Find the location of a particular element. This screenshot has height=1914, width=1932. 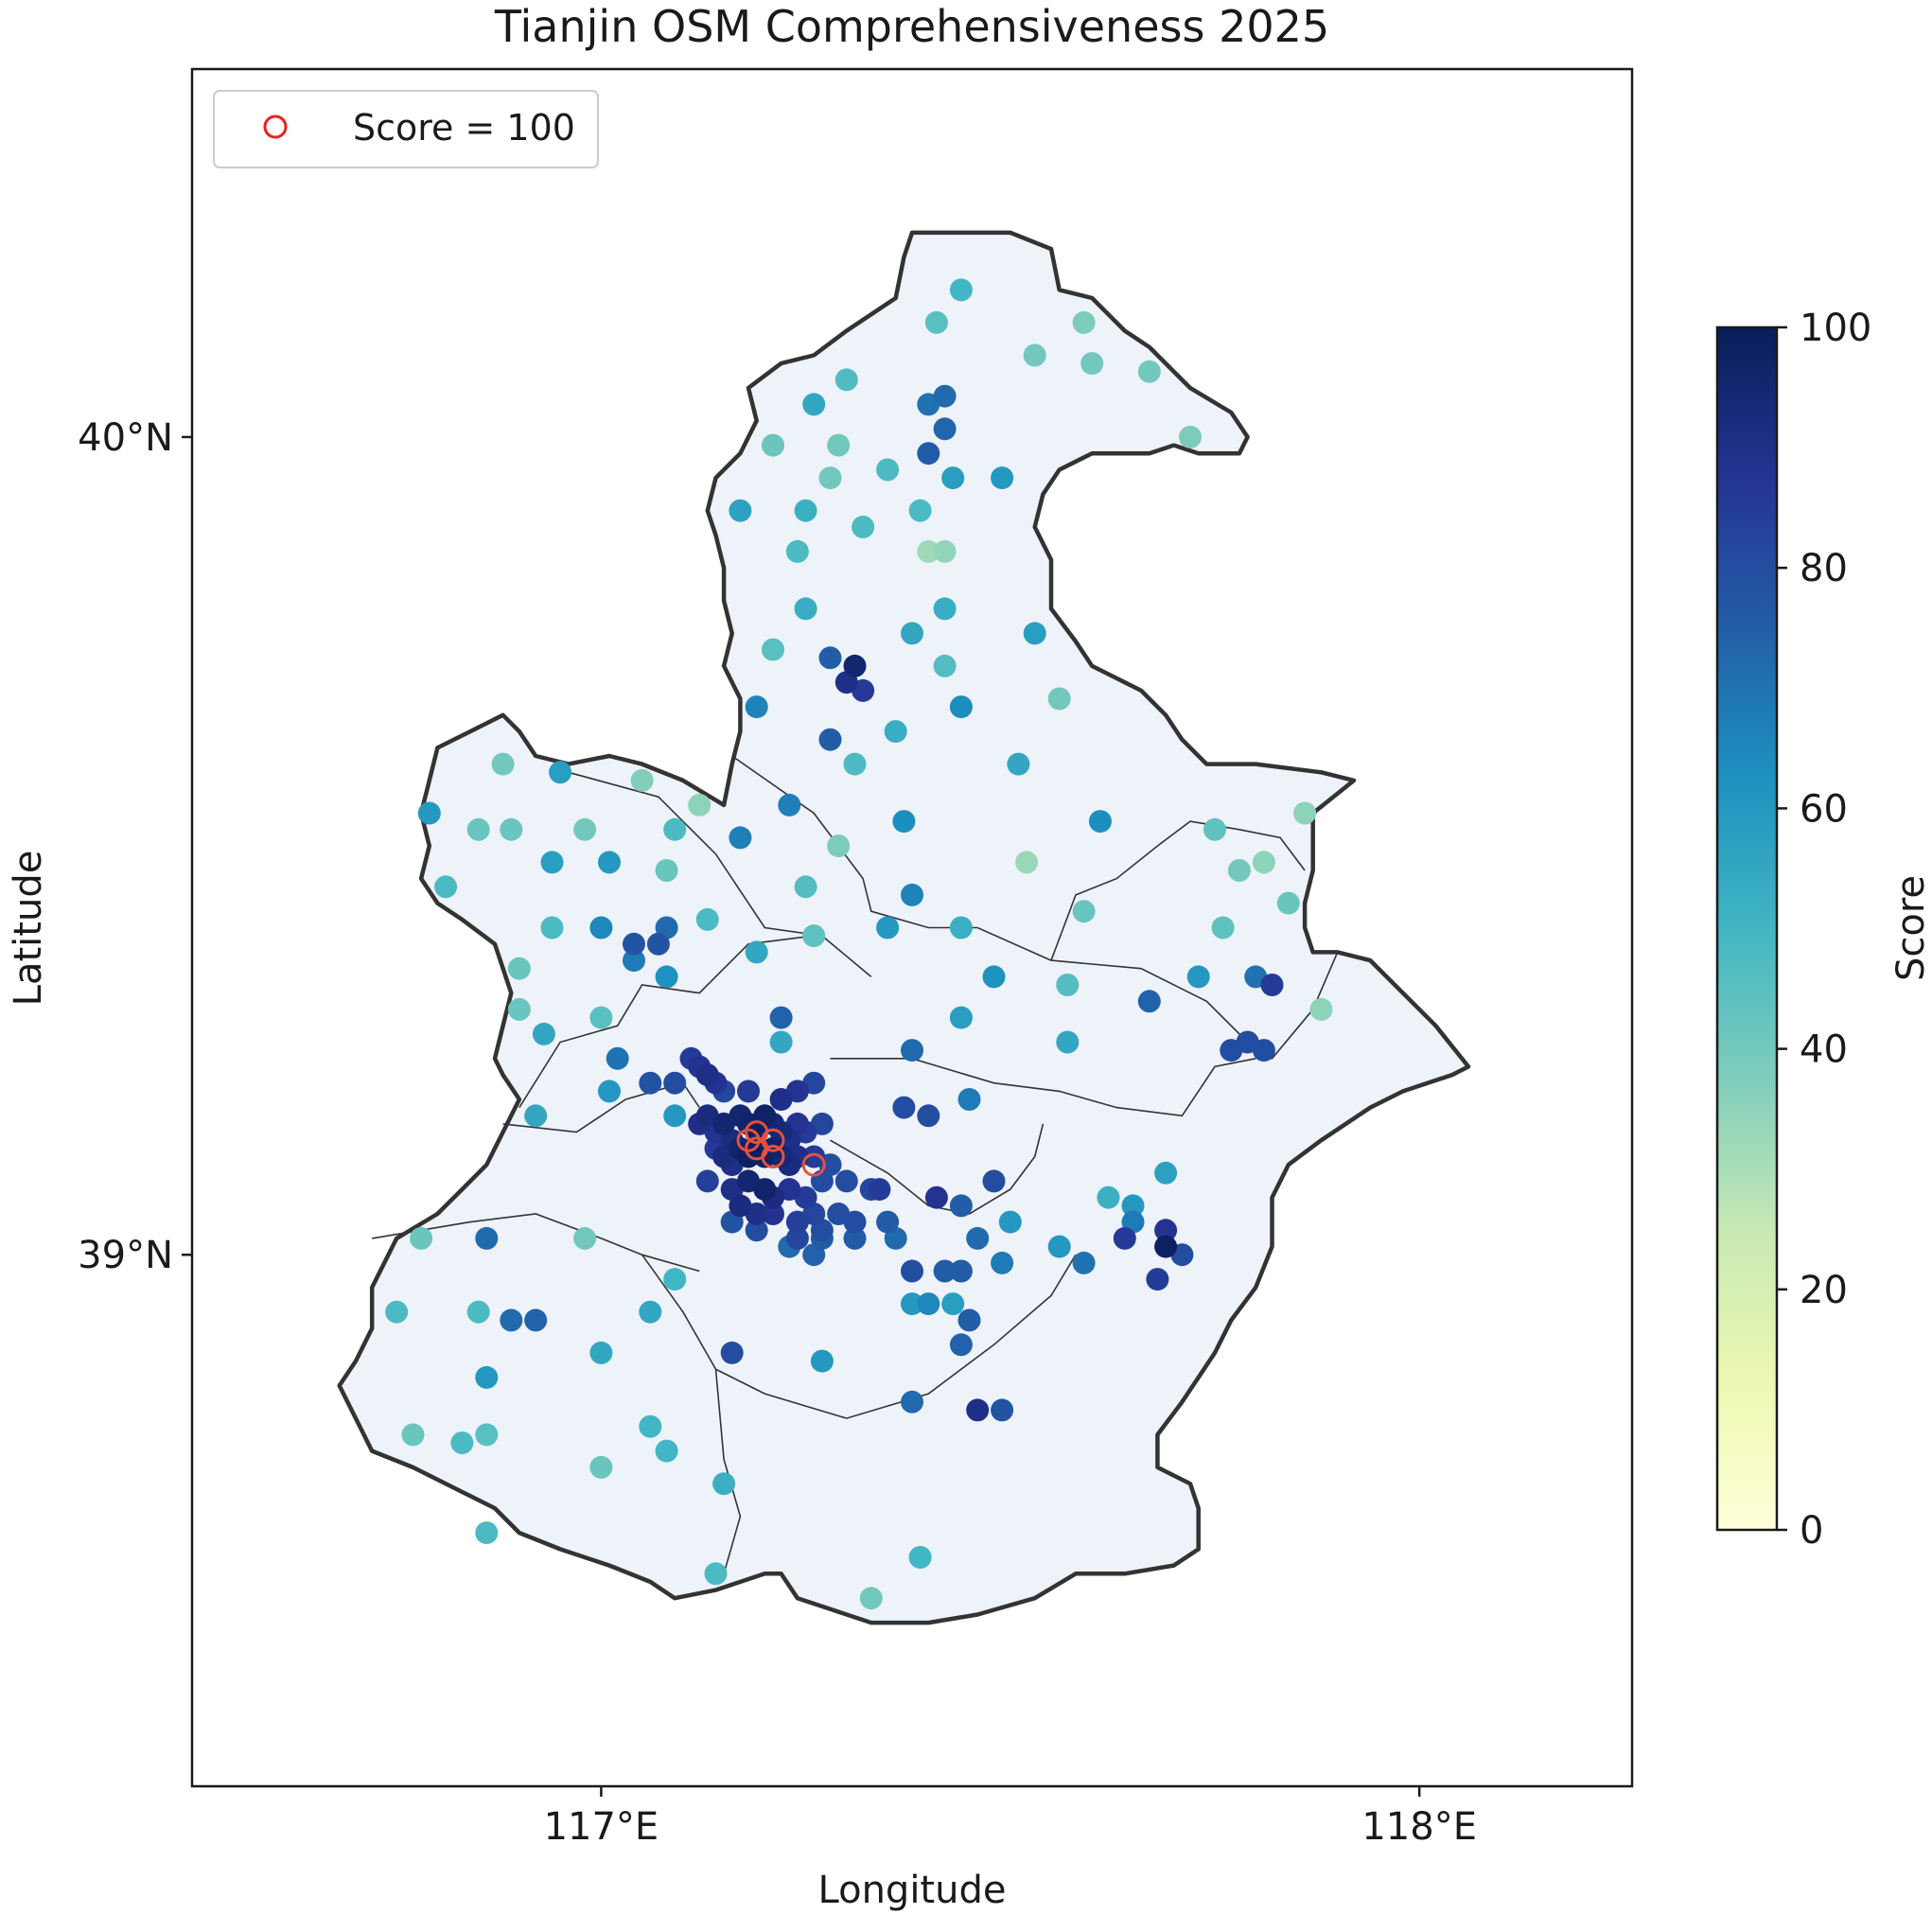

legend-box: Score = 100 is located at coordinates (406, 129).